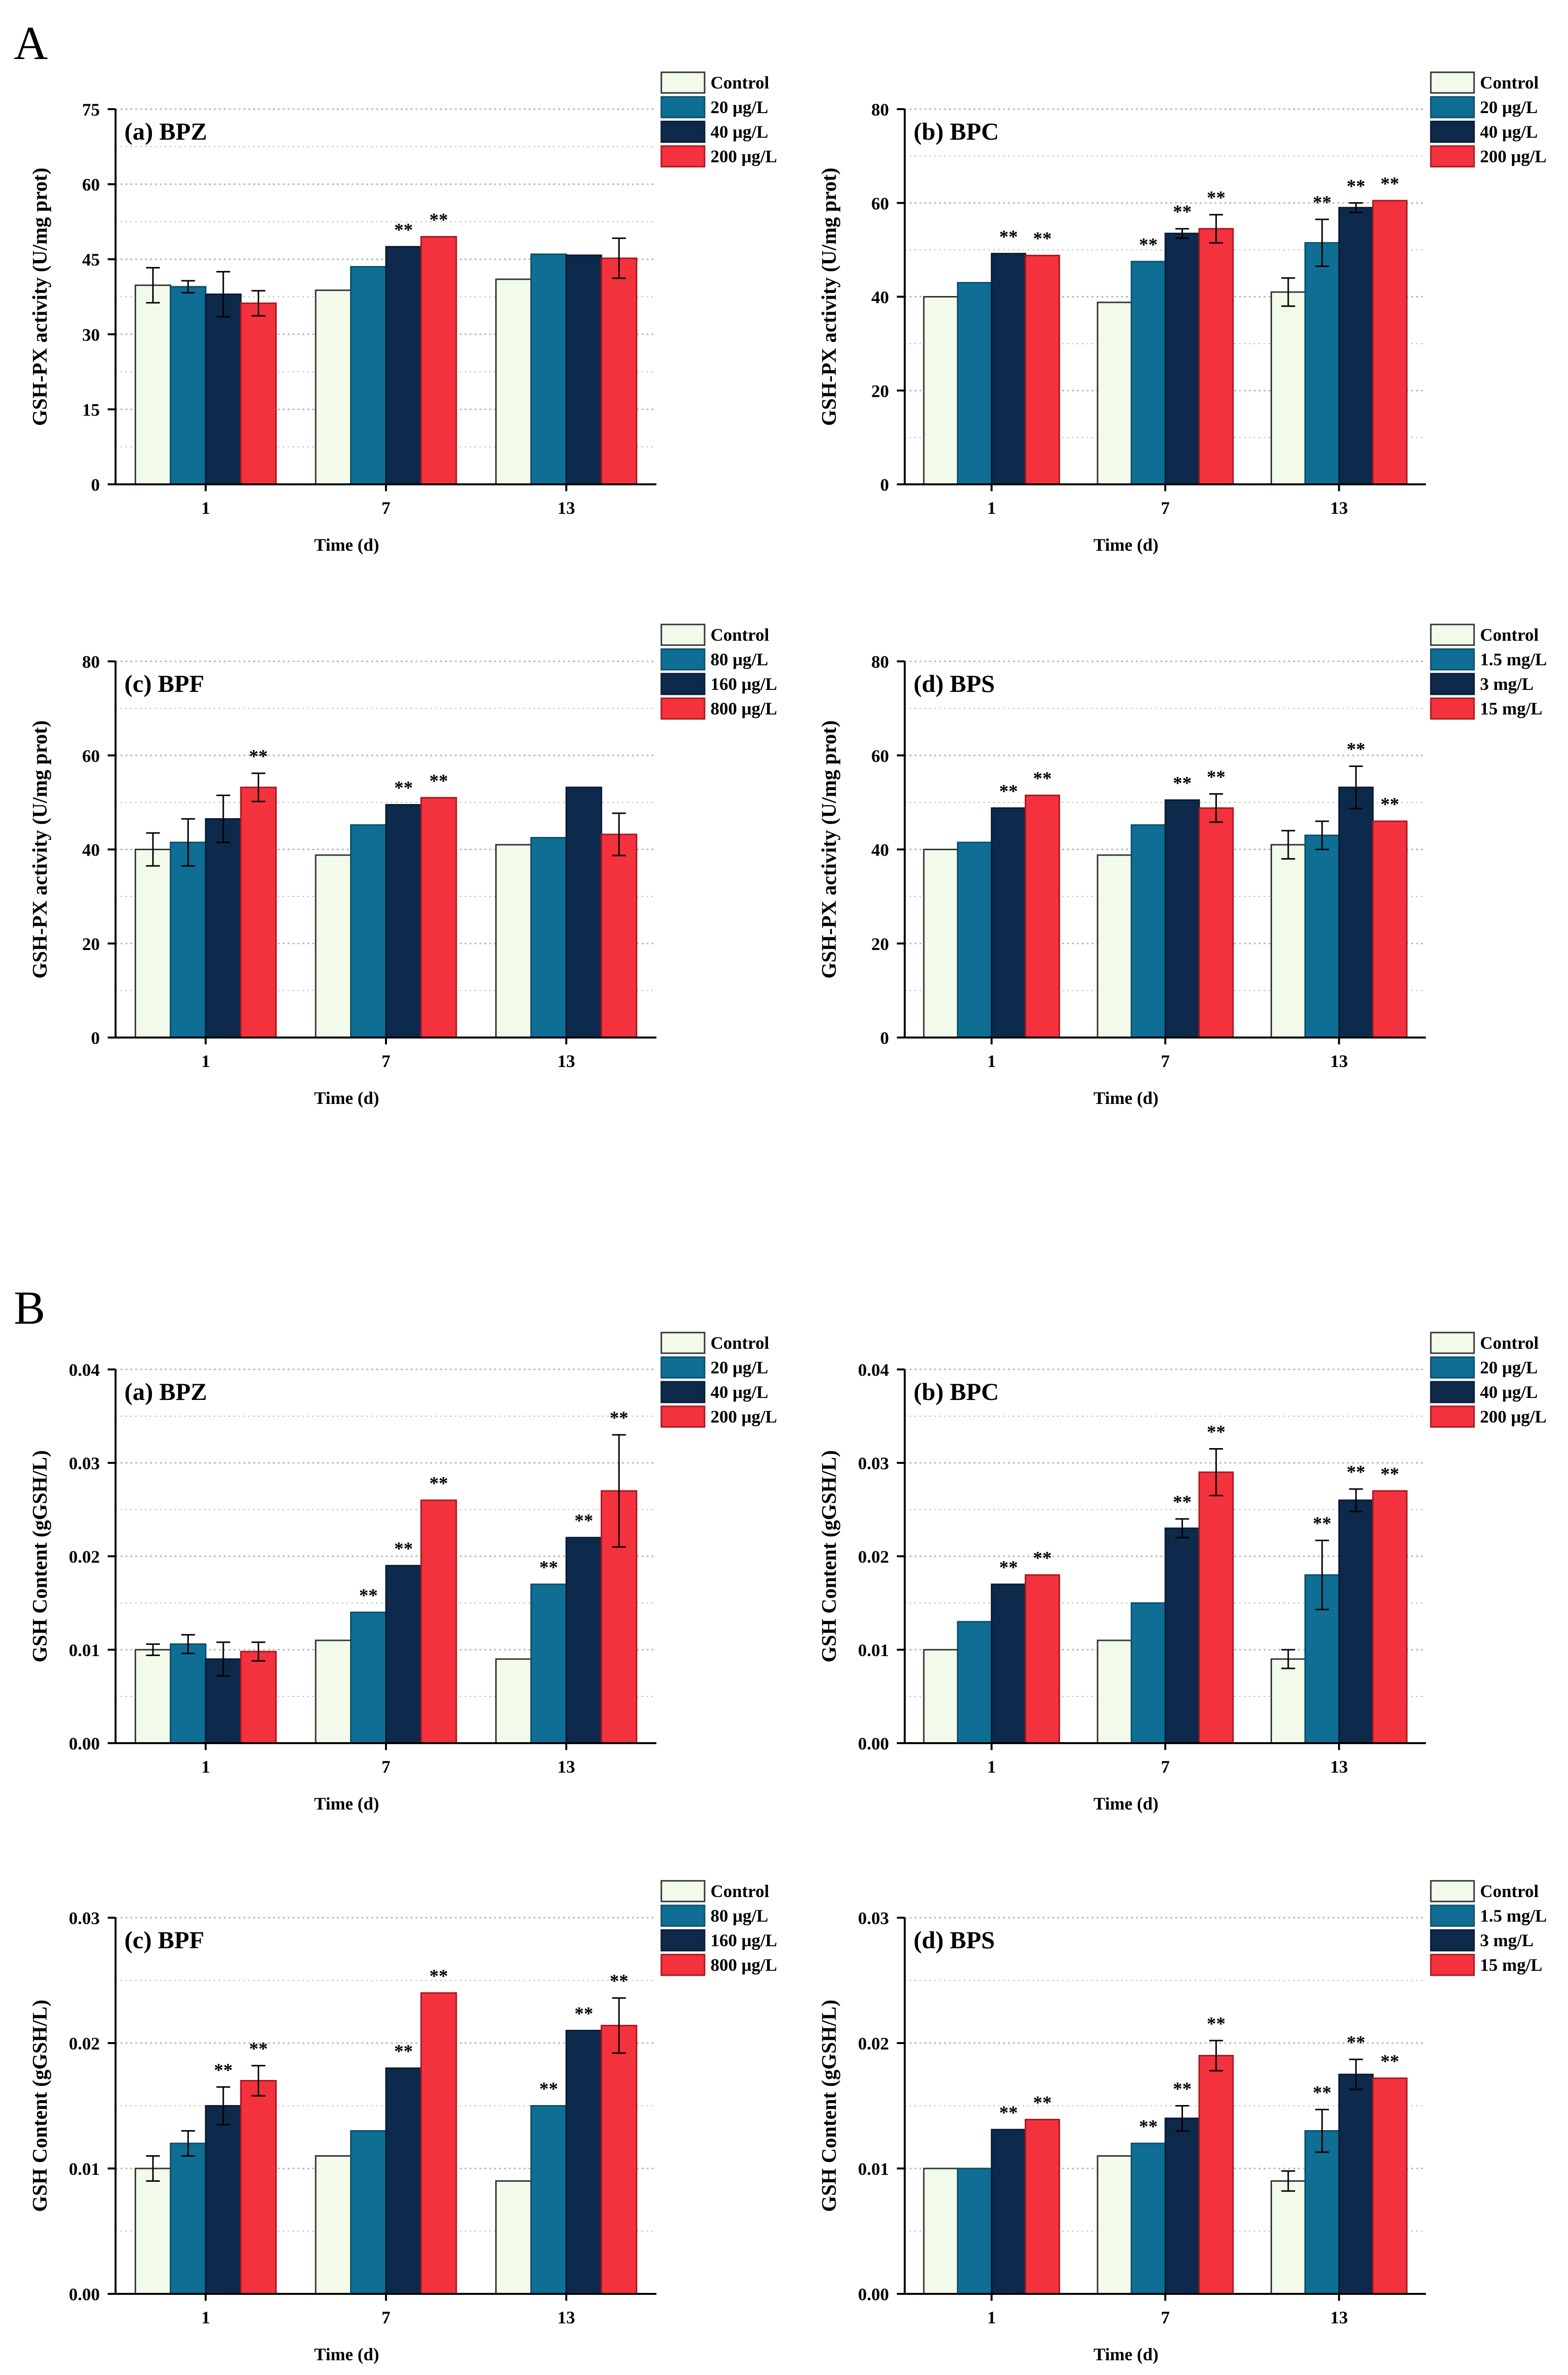 This screenshot has height=2375, width=1568. Describe the element at coordinates (258, 1697) in the screenshot. I see `bar--a-bpz-1-s3` at that location.